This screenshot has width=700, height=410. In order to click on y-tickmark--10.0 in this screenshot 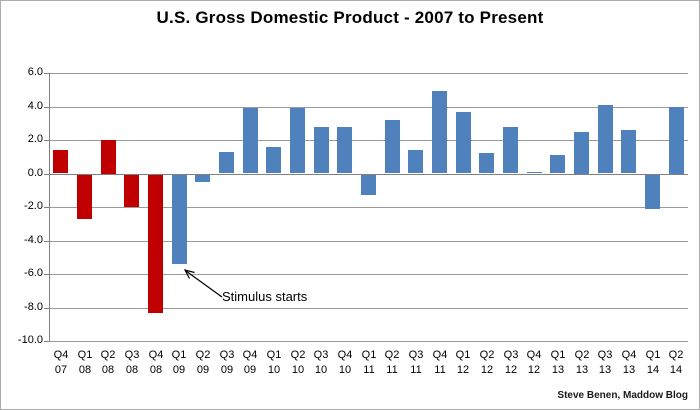, I will do `click(46, 341)`.